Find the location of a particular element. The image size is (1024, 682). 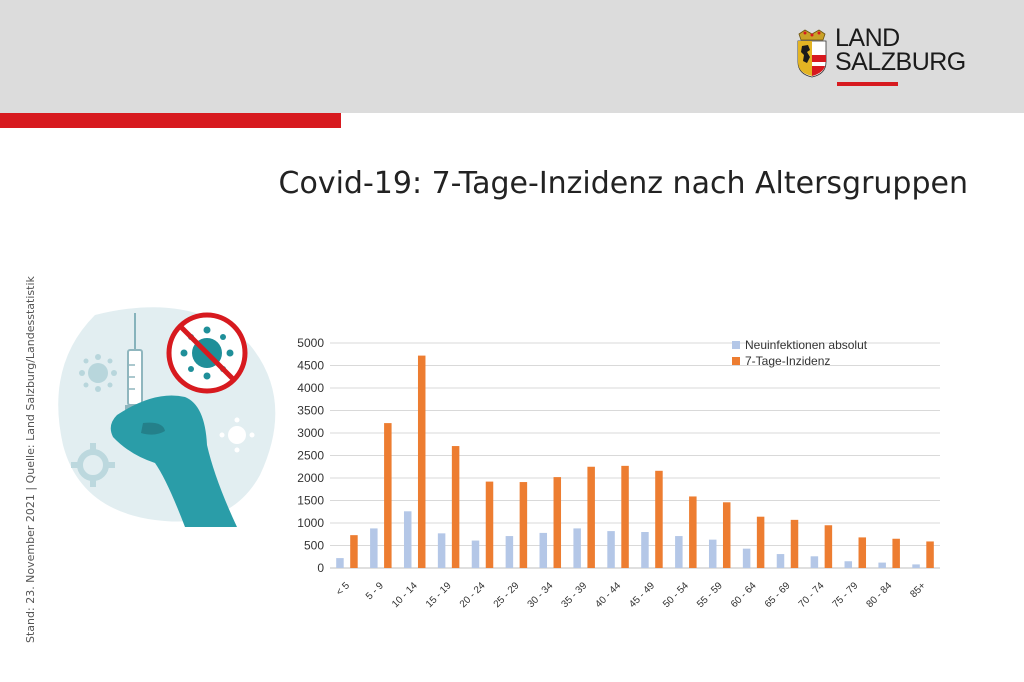

x-tick-label: 80 - 84 is located at coordinates (879, 595).